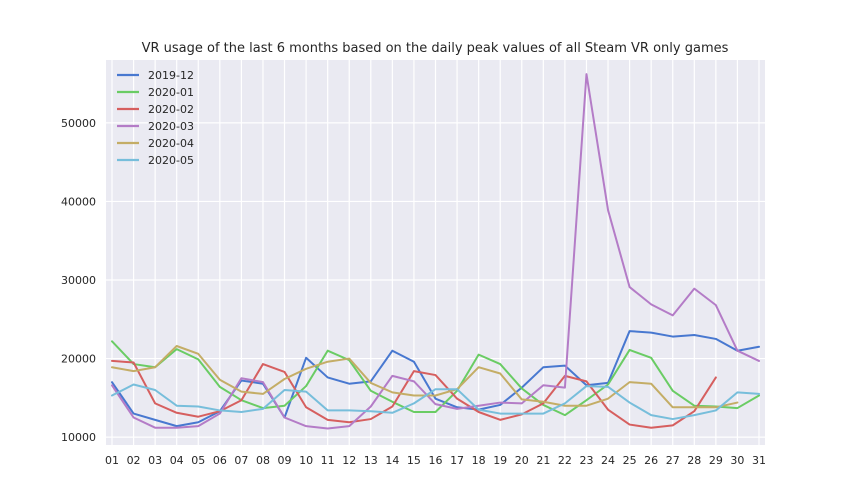 The height and width of the screenshot is (500, 850). What do you see at coordinates (694, 460) in the screenshot?
I see `x-tick-label: 28` at bounding box center [694, 460].